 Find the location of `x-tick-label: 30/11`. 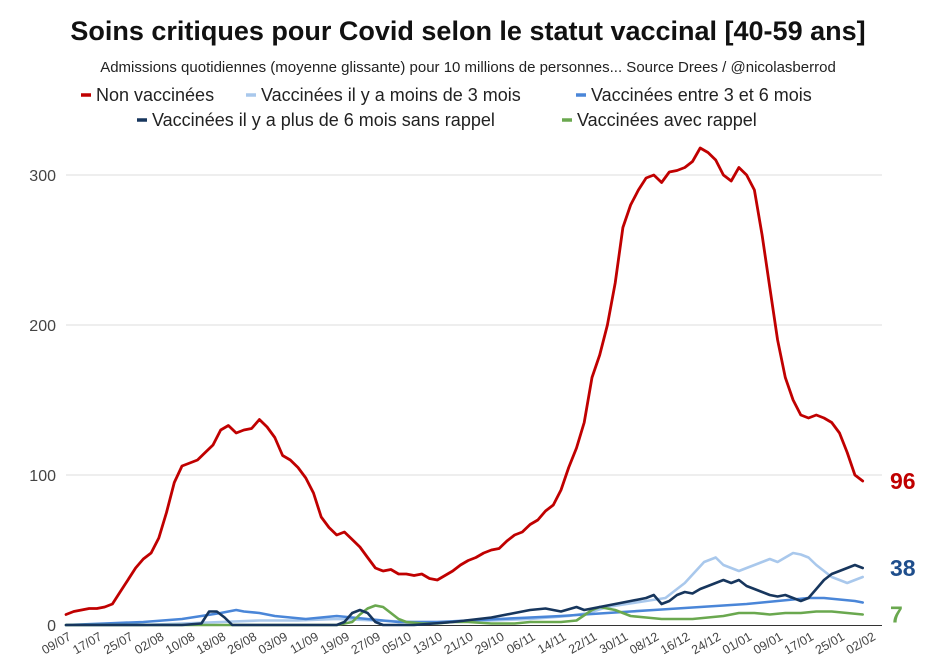

x-tick-label: 30/11 is located at coordinates (613, 642).